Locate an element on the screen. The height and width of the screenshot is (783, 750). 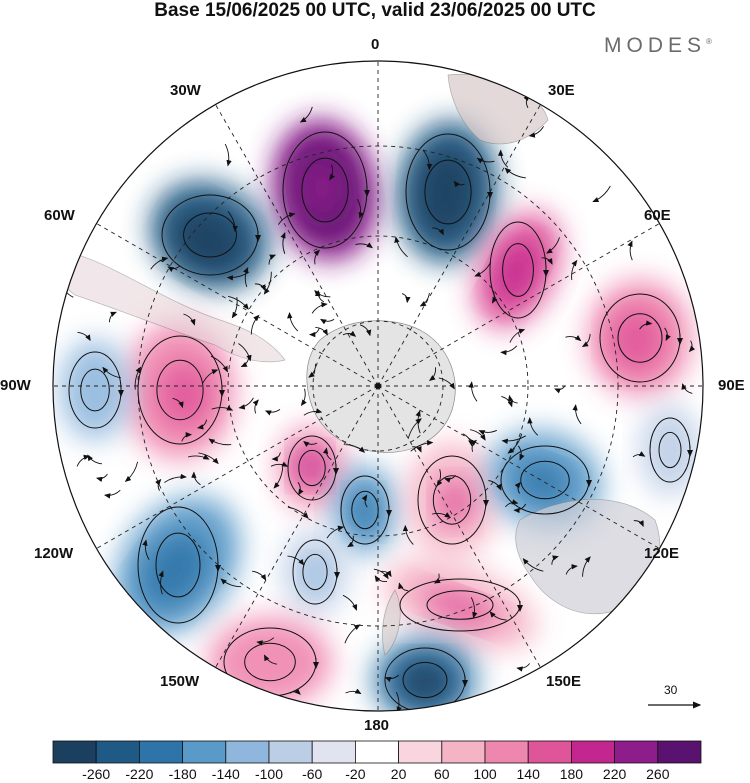
longitude-label: 0 is located at coordinates (375, 44).